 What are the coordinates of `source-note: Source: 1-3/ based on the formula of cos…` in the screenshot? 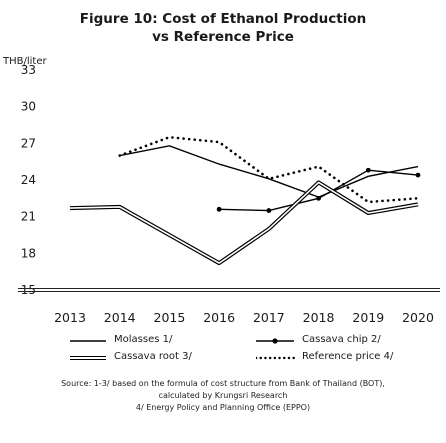 It's located at (223, 396).